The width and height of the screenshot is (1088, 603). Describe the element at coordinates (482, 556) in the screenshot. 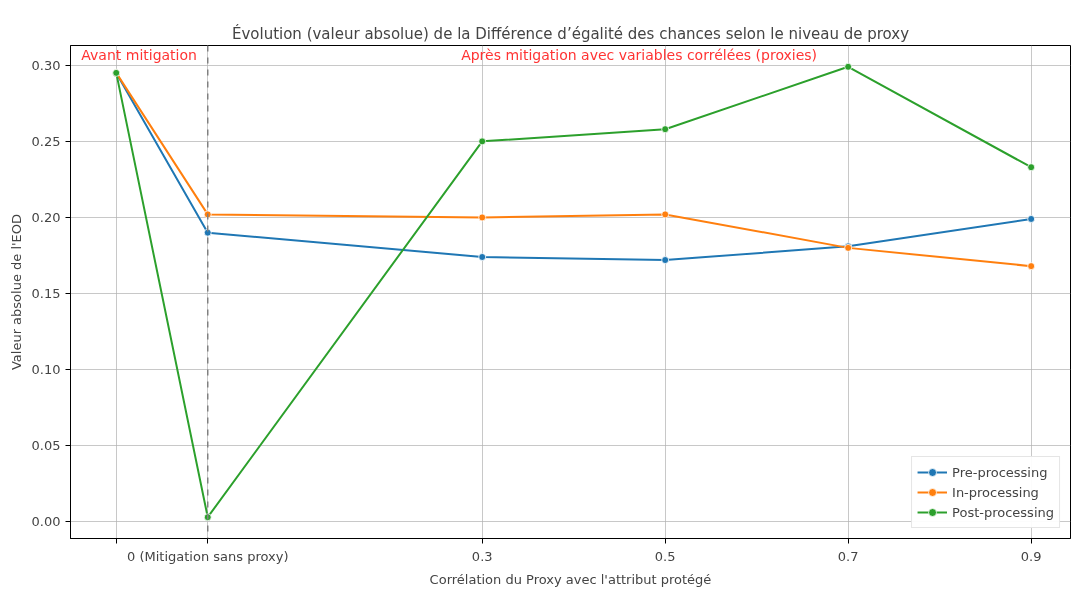

I see `x-tick-label: 0.3` at that location.